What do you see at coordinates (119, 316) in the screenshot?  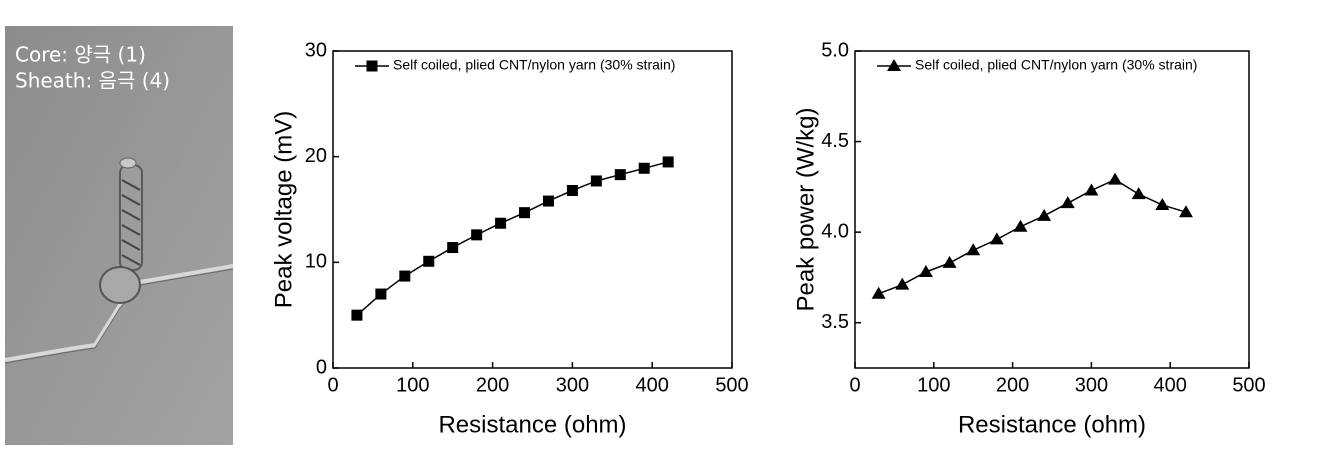 I see `wire-shadow` at bounding box center [119, 316].